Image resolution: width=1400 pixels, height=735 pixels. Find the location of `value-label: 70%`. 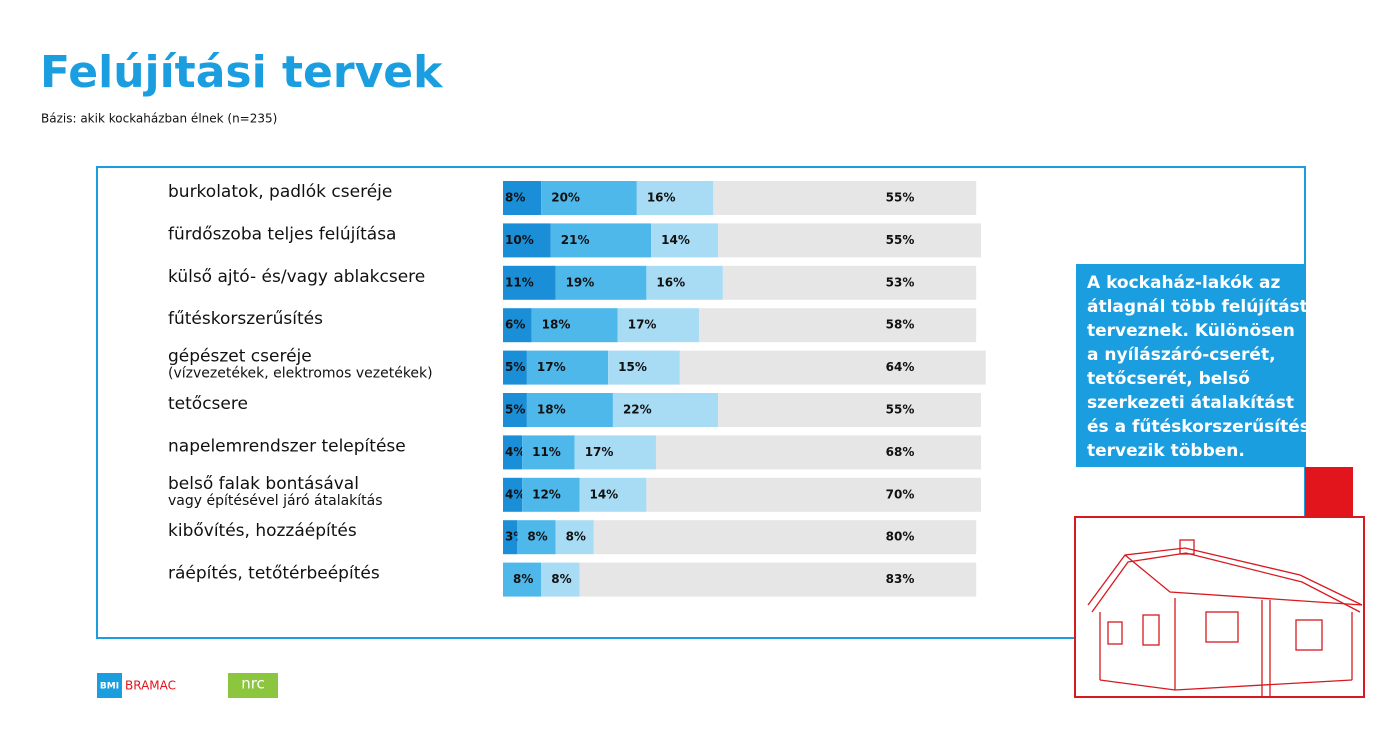

value-label: 70% is located at coordinates (900, 494).